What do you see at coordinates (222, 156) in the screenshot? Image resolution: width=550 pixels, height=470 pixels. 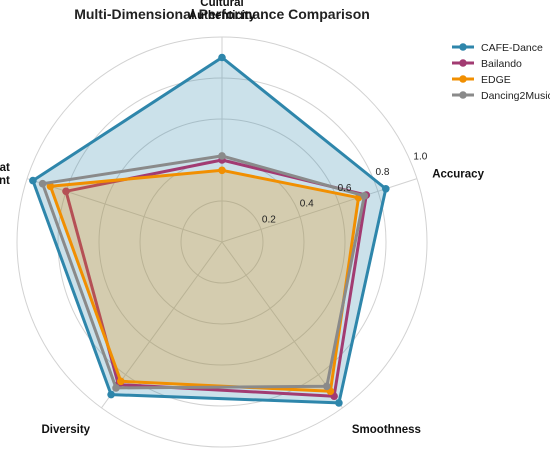 I see `series-dancing2music-point-cultural-authenticity` at bounding box center [222, 156].